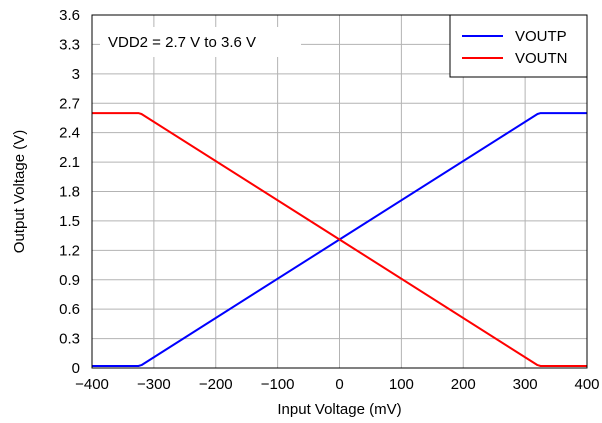  What do you see at coordinates (182, 42) in the screenshot?
I see `annotation-text: VDD2 = 2.7 V to 3.6 V` at bounding box center [182, 42].